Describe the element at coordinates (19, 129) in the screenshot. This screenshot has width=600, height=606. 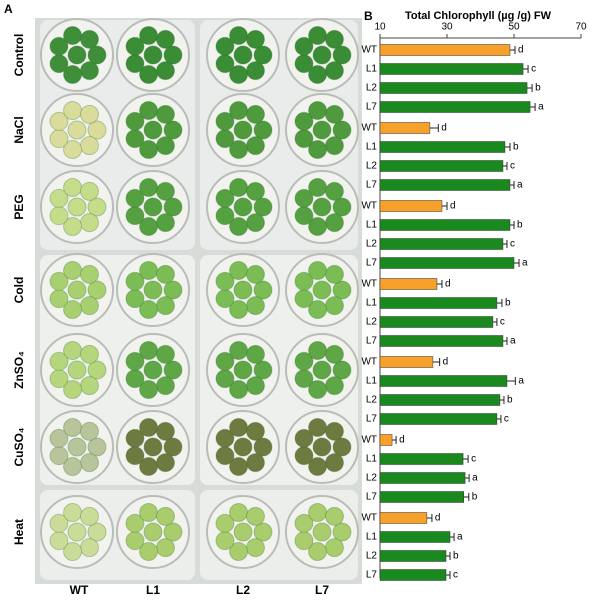
I see `treatment-label: NaCl` at that location.